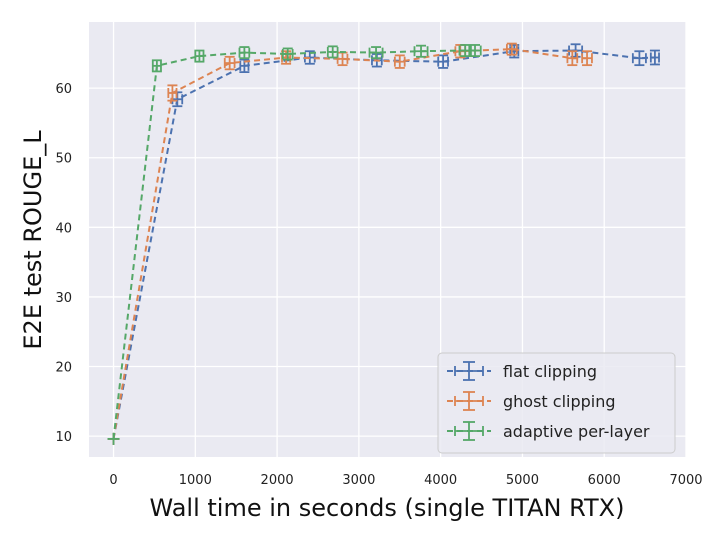 The height and width of the screenshot is (542, 723). Describe the element at coordinates (387, 508) in the screenshot. I see `x-axis-title: Wall time in seconds (single TITAN RTX)` at that location.